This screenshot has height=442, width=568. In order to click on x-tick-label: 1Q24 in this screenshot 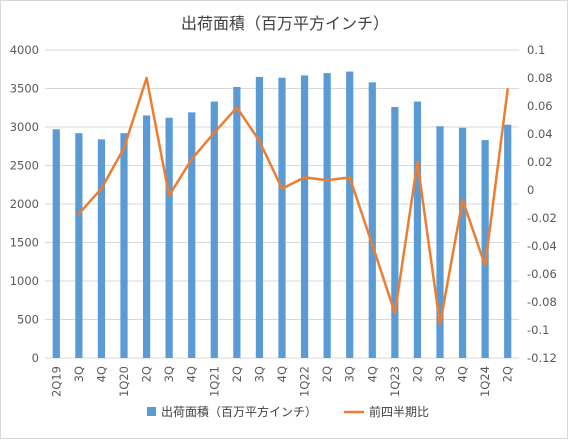, I will do `click(485, 381)`.